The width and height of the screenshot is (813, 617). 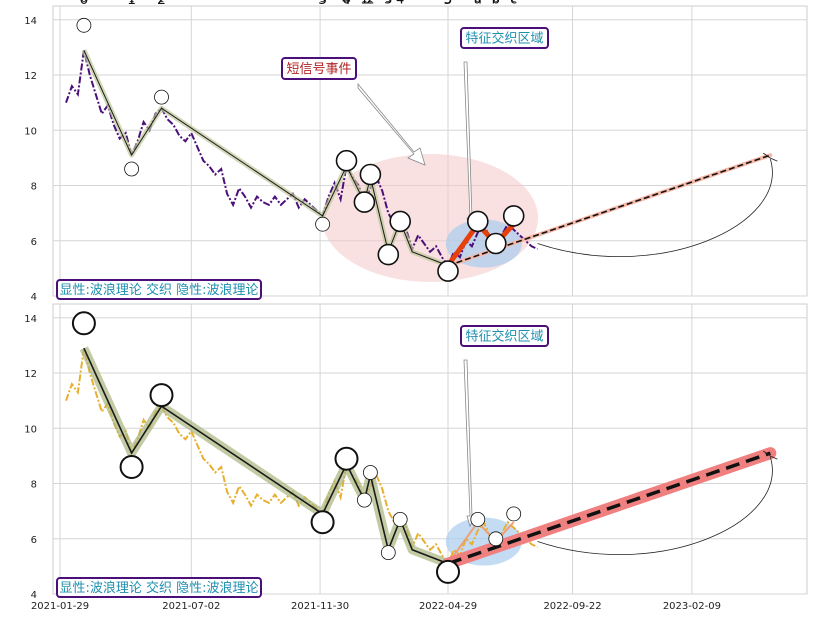 I want to click on x-tick-label: 2023-02-09, so click(x=692, y=606).